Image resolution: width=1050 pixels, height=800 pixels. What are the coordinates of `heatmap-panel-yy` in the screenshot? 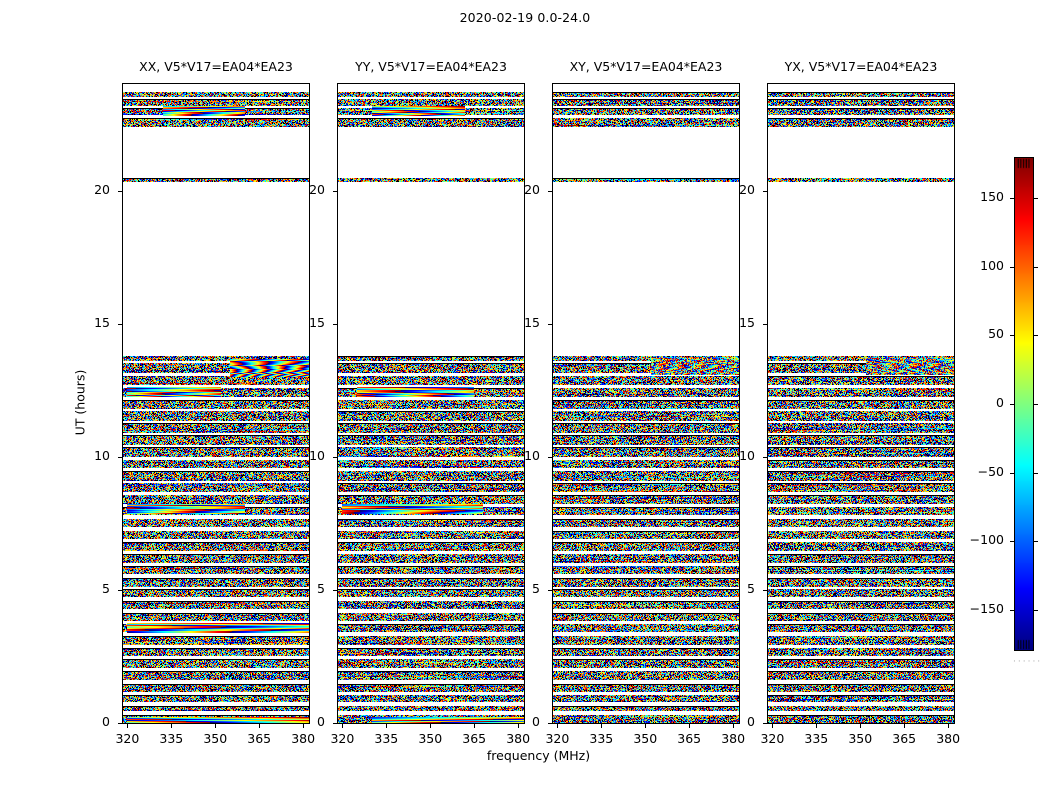 It's located at (431, 403).